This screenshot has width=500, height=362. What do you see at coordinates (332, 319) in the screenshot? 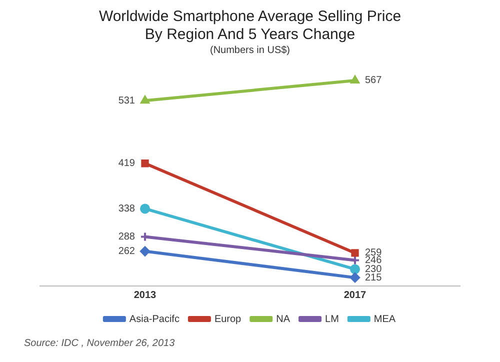
I see `legend-label: LM` at bounding box center [332, 319].